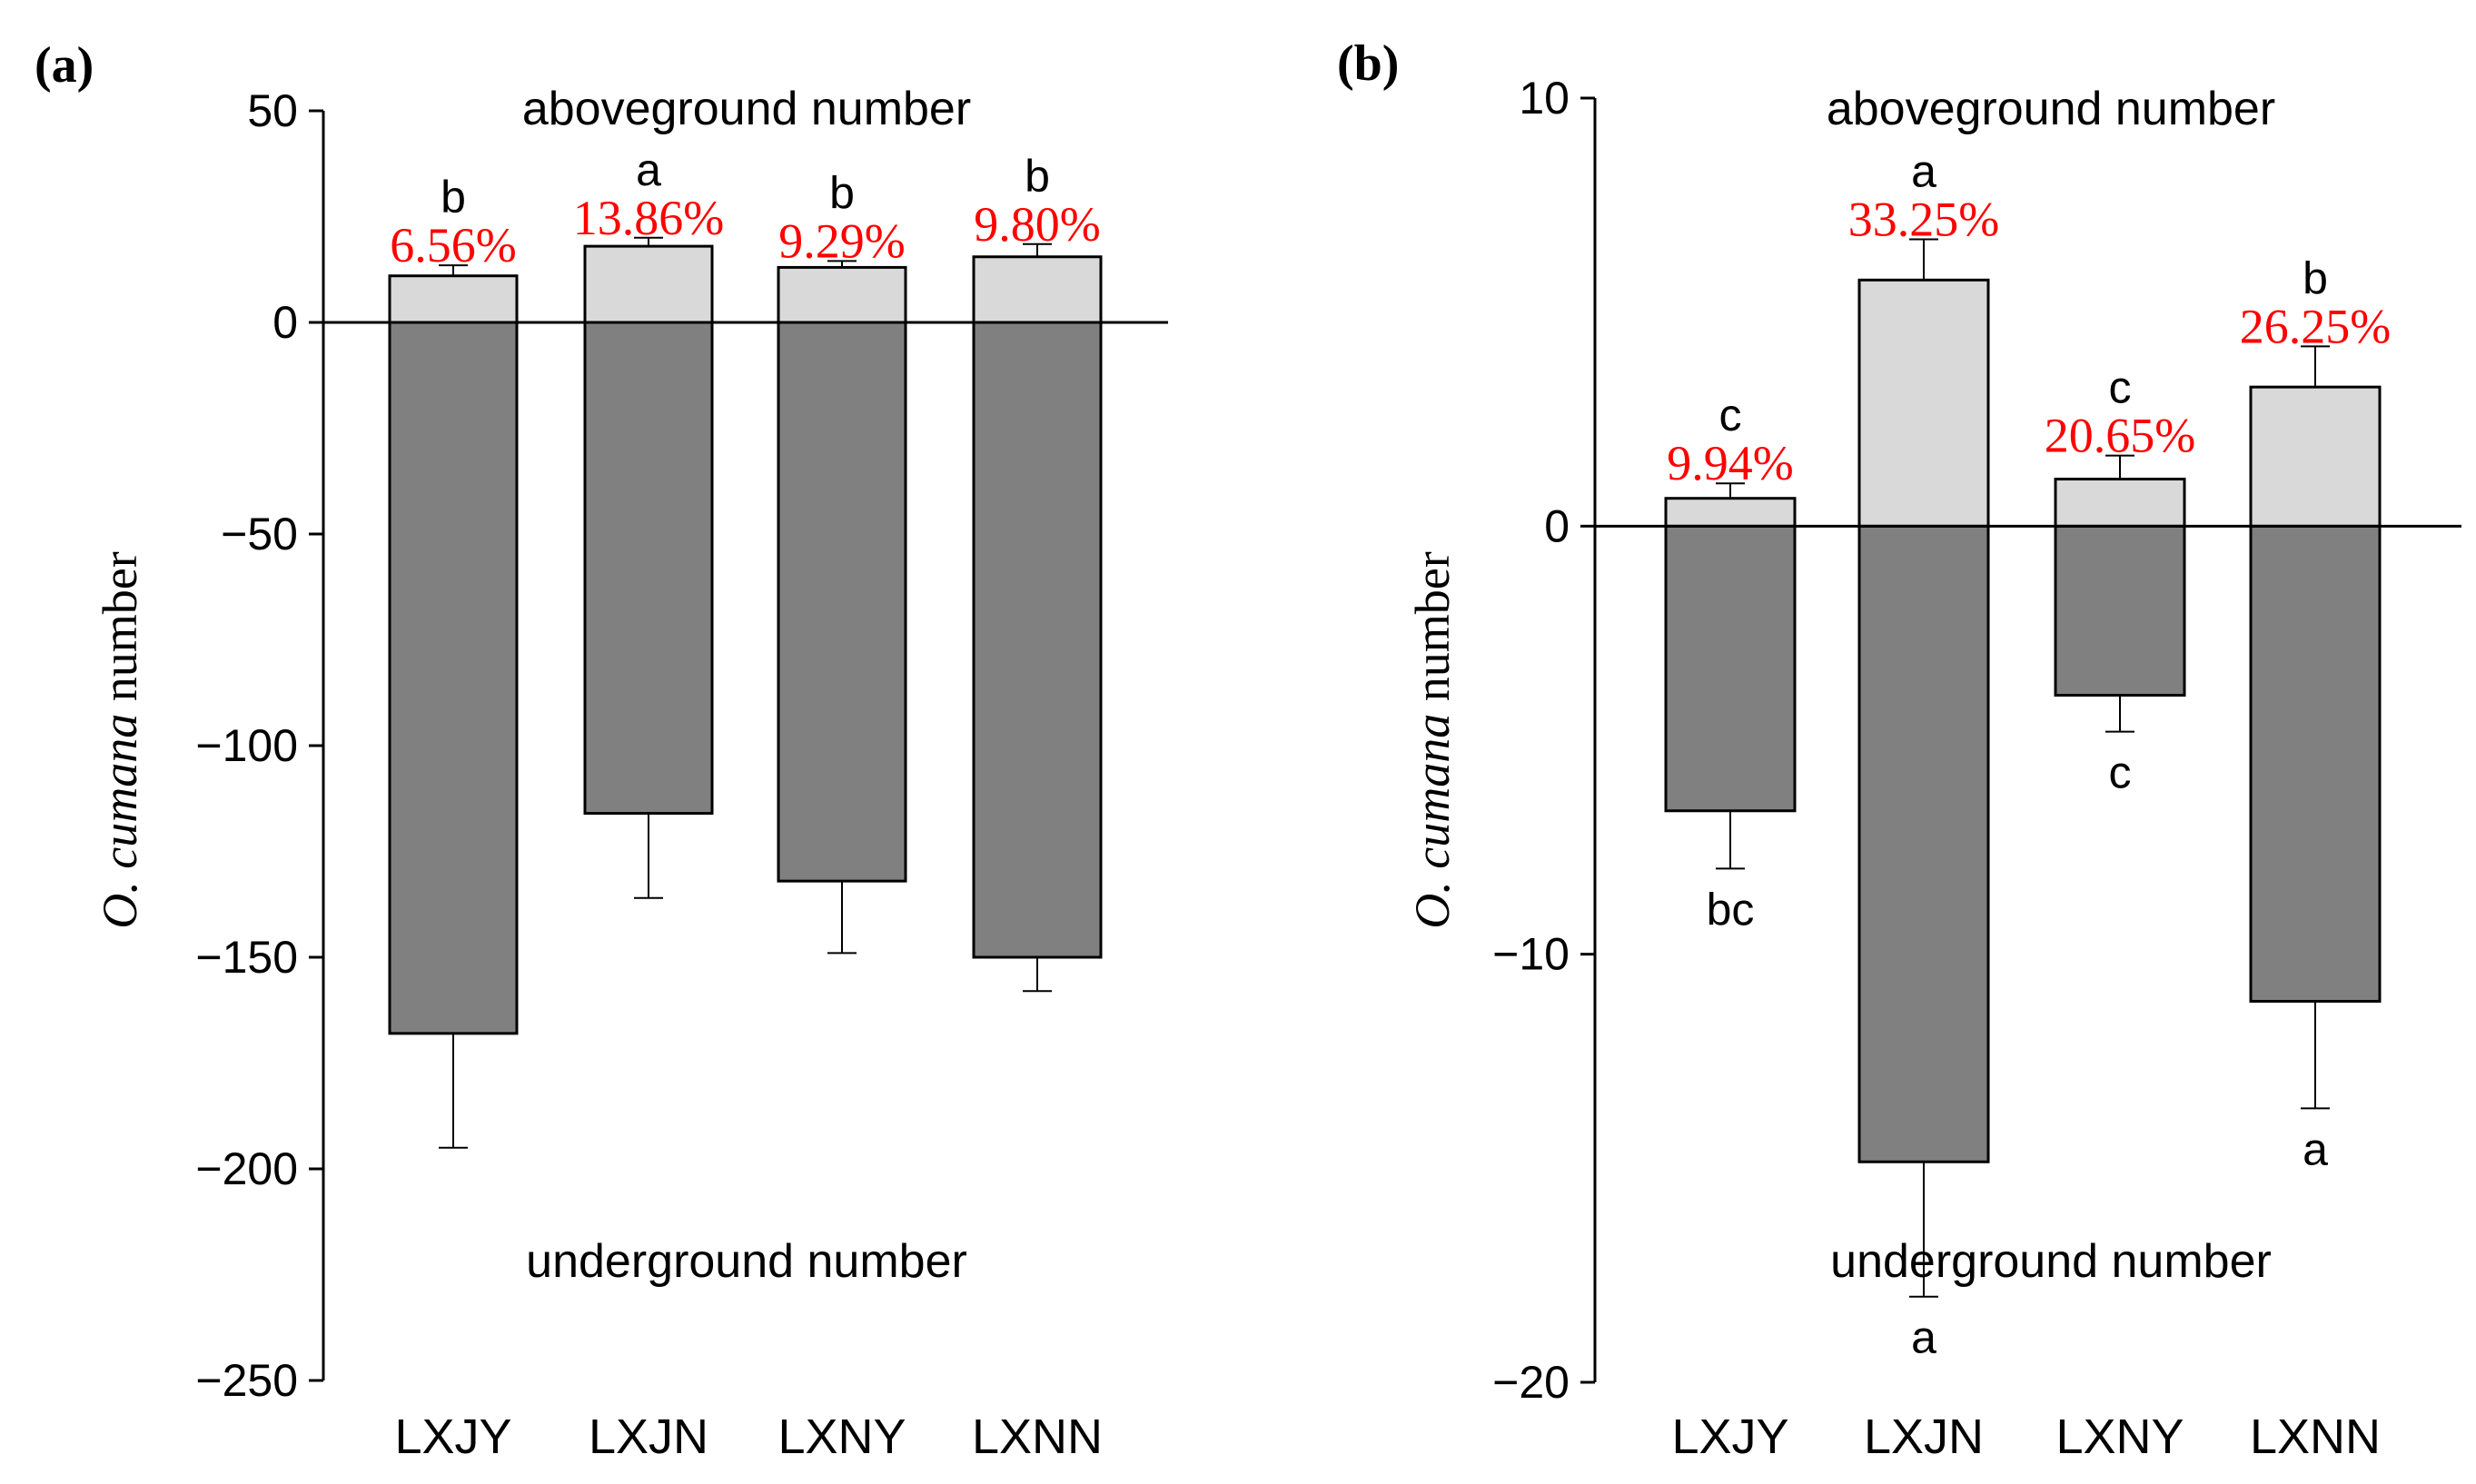 The image size is (2476, 1484). What do you see at coordinates (1923, 220) in the screenshot?
I see `percent-label: 33.25%` at bounding box center [1923, 220].